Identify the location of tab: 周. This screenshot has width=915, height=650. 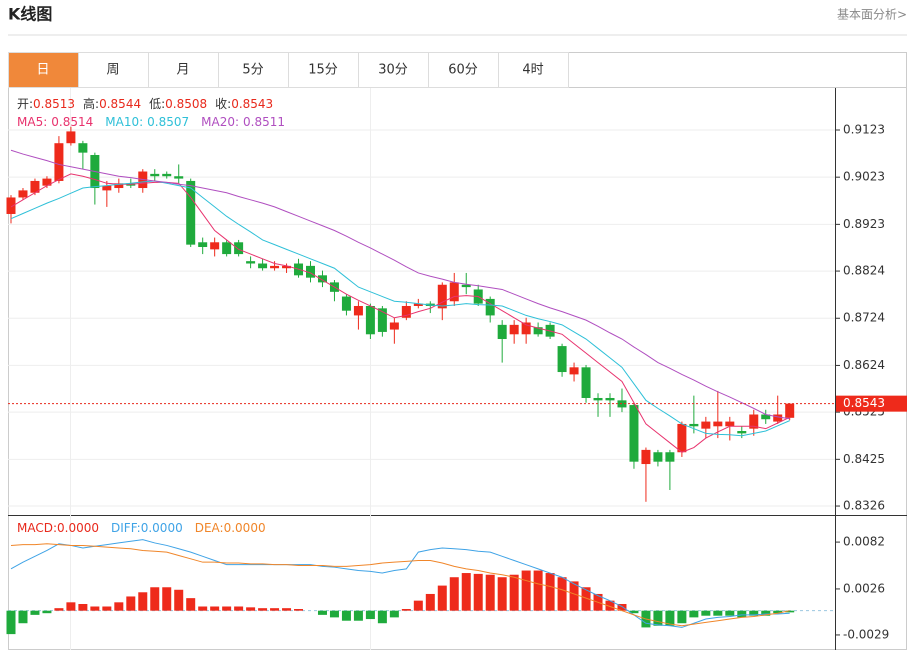
(113, 70).